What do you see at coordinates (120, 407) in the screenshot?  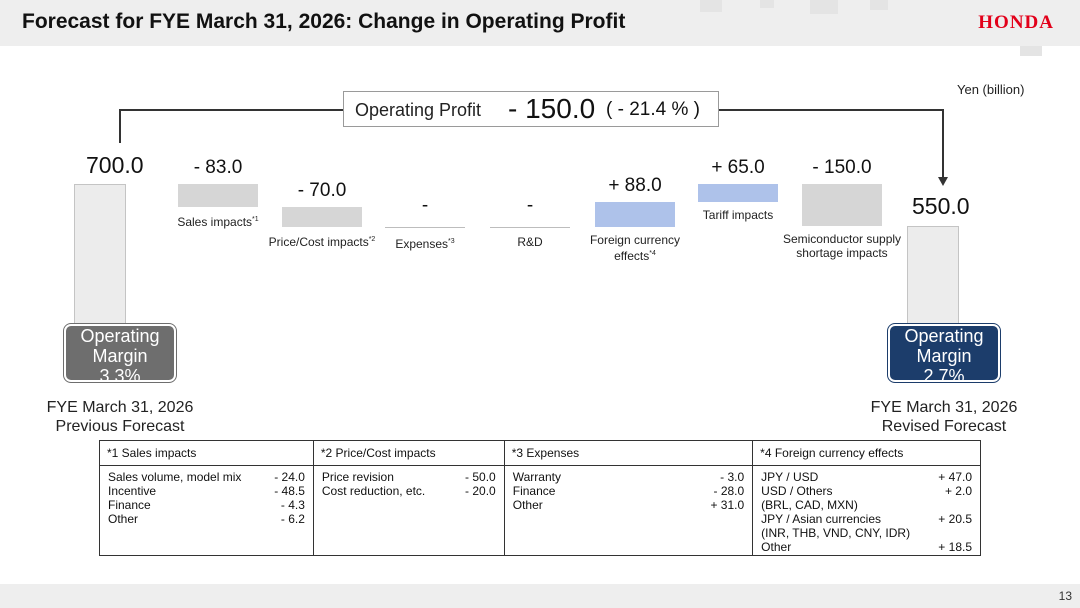 I see `previous-forecast-date: FYE March 31, 2026` at bounding box center [120, 407].